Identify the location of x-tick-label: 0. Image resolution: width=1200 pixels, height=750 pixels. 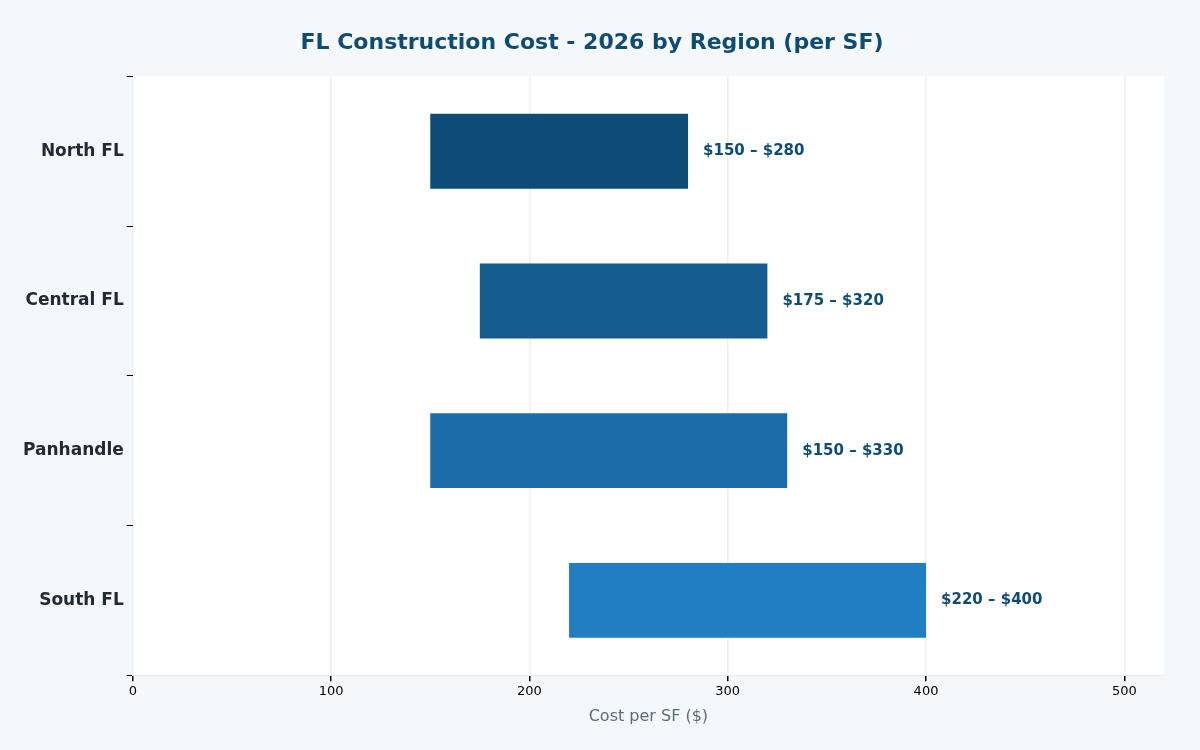
(132, 691).